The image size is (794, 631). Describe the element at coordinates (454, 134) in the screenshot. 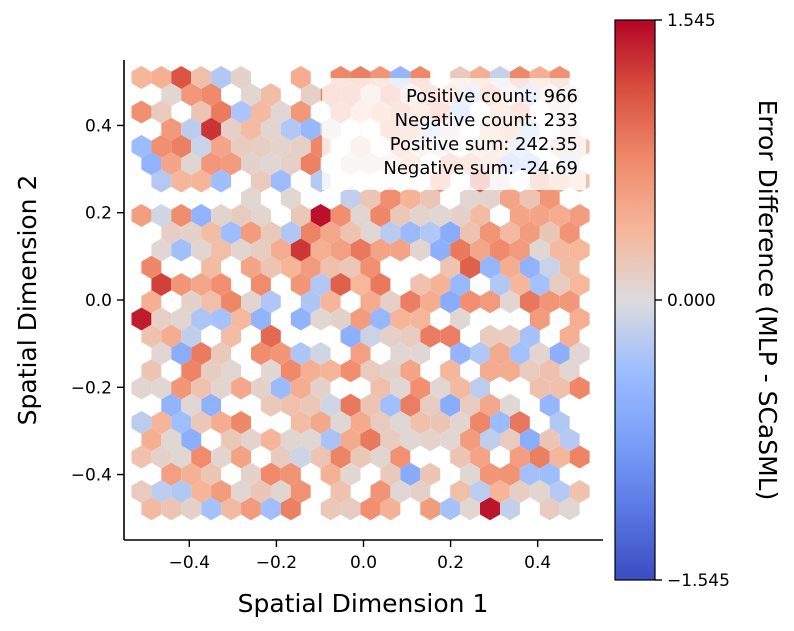

I see `stats-annotation-box` at that location.